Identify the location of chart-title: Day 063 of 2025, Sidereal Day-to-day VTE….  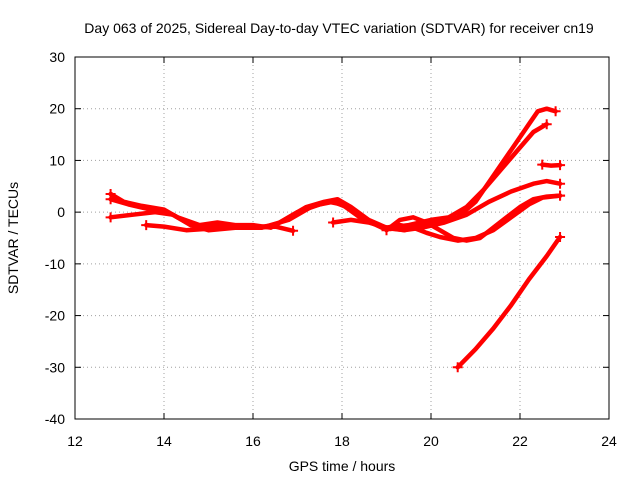
(339, 28).